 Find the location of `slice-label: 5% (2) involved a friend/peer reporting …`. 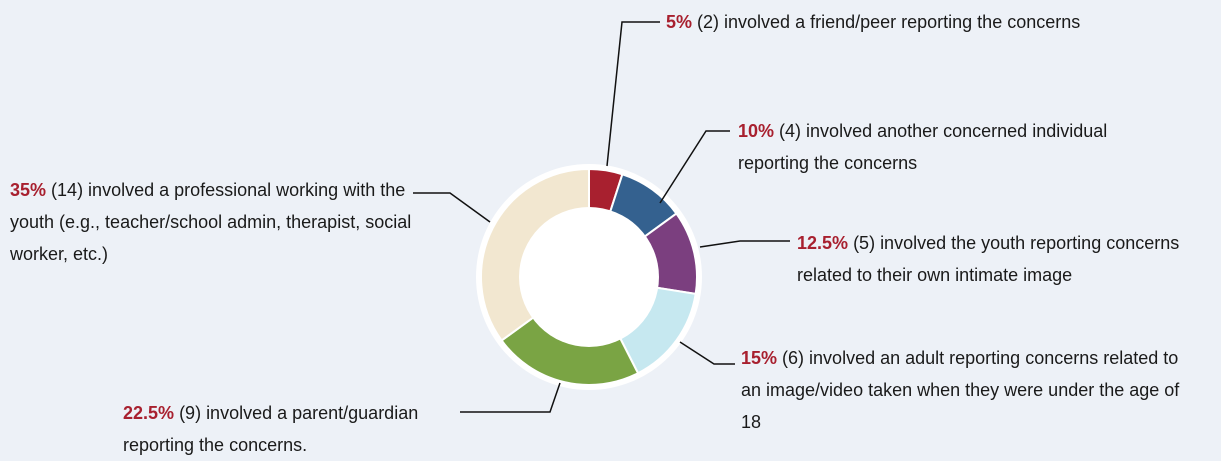

slice-label: 5% (2) involved a friend/peer reporting … is located at coordinates (936, 22).